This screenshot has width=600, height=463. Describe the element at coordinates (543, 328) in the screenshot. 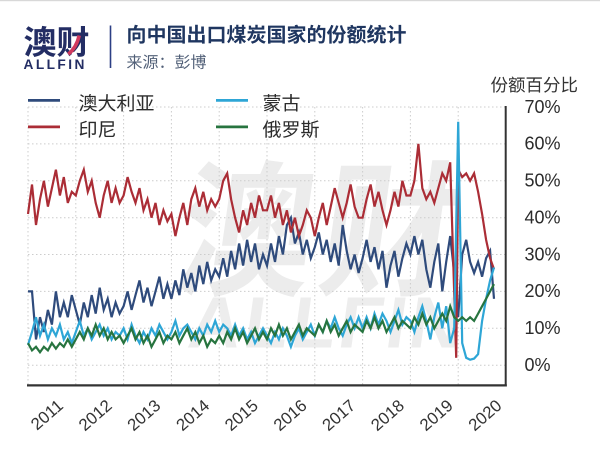

I see `svg-text: 10%` at that location.